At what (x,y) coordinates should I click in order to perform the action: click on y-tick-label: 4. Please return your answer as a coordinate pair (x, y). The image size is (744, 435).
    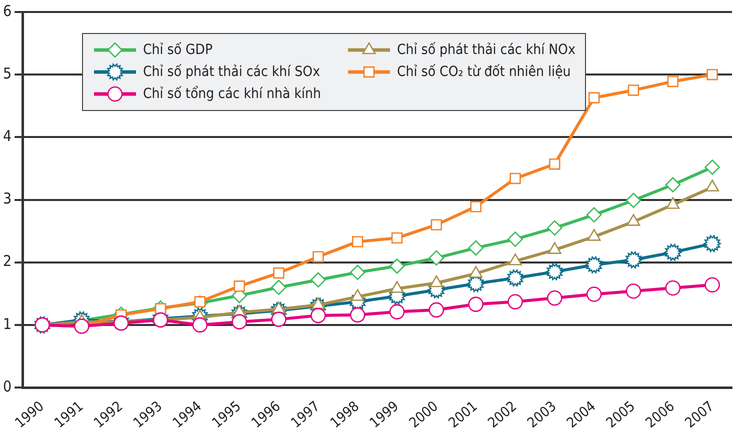
    Looking at the image, I should click on (7, 136).